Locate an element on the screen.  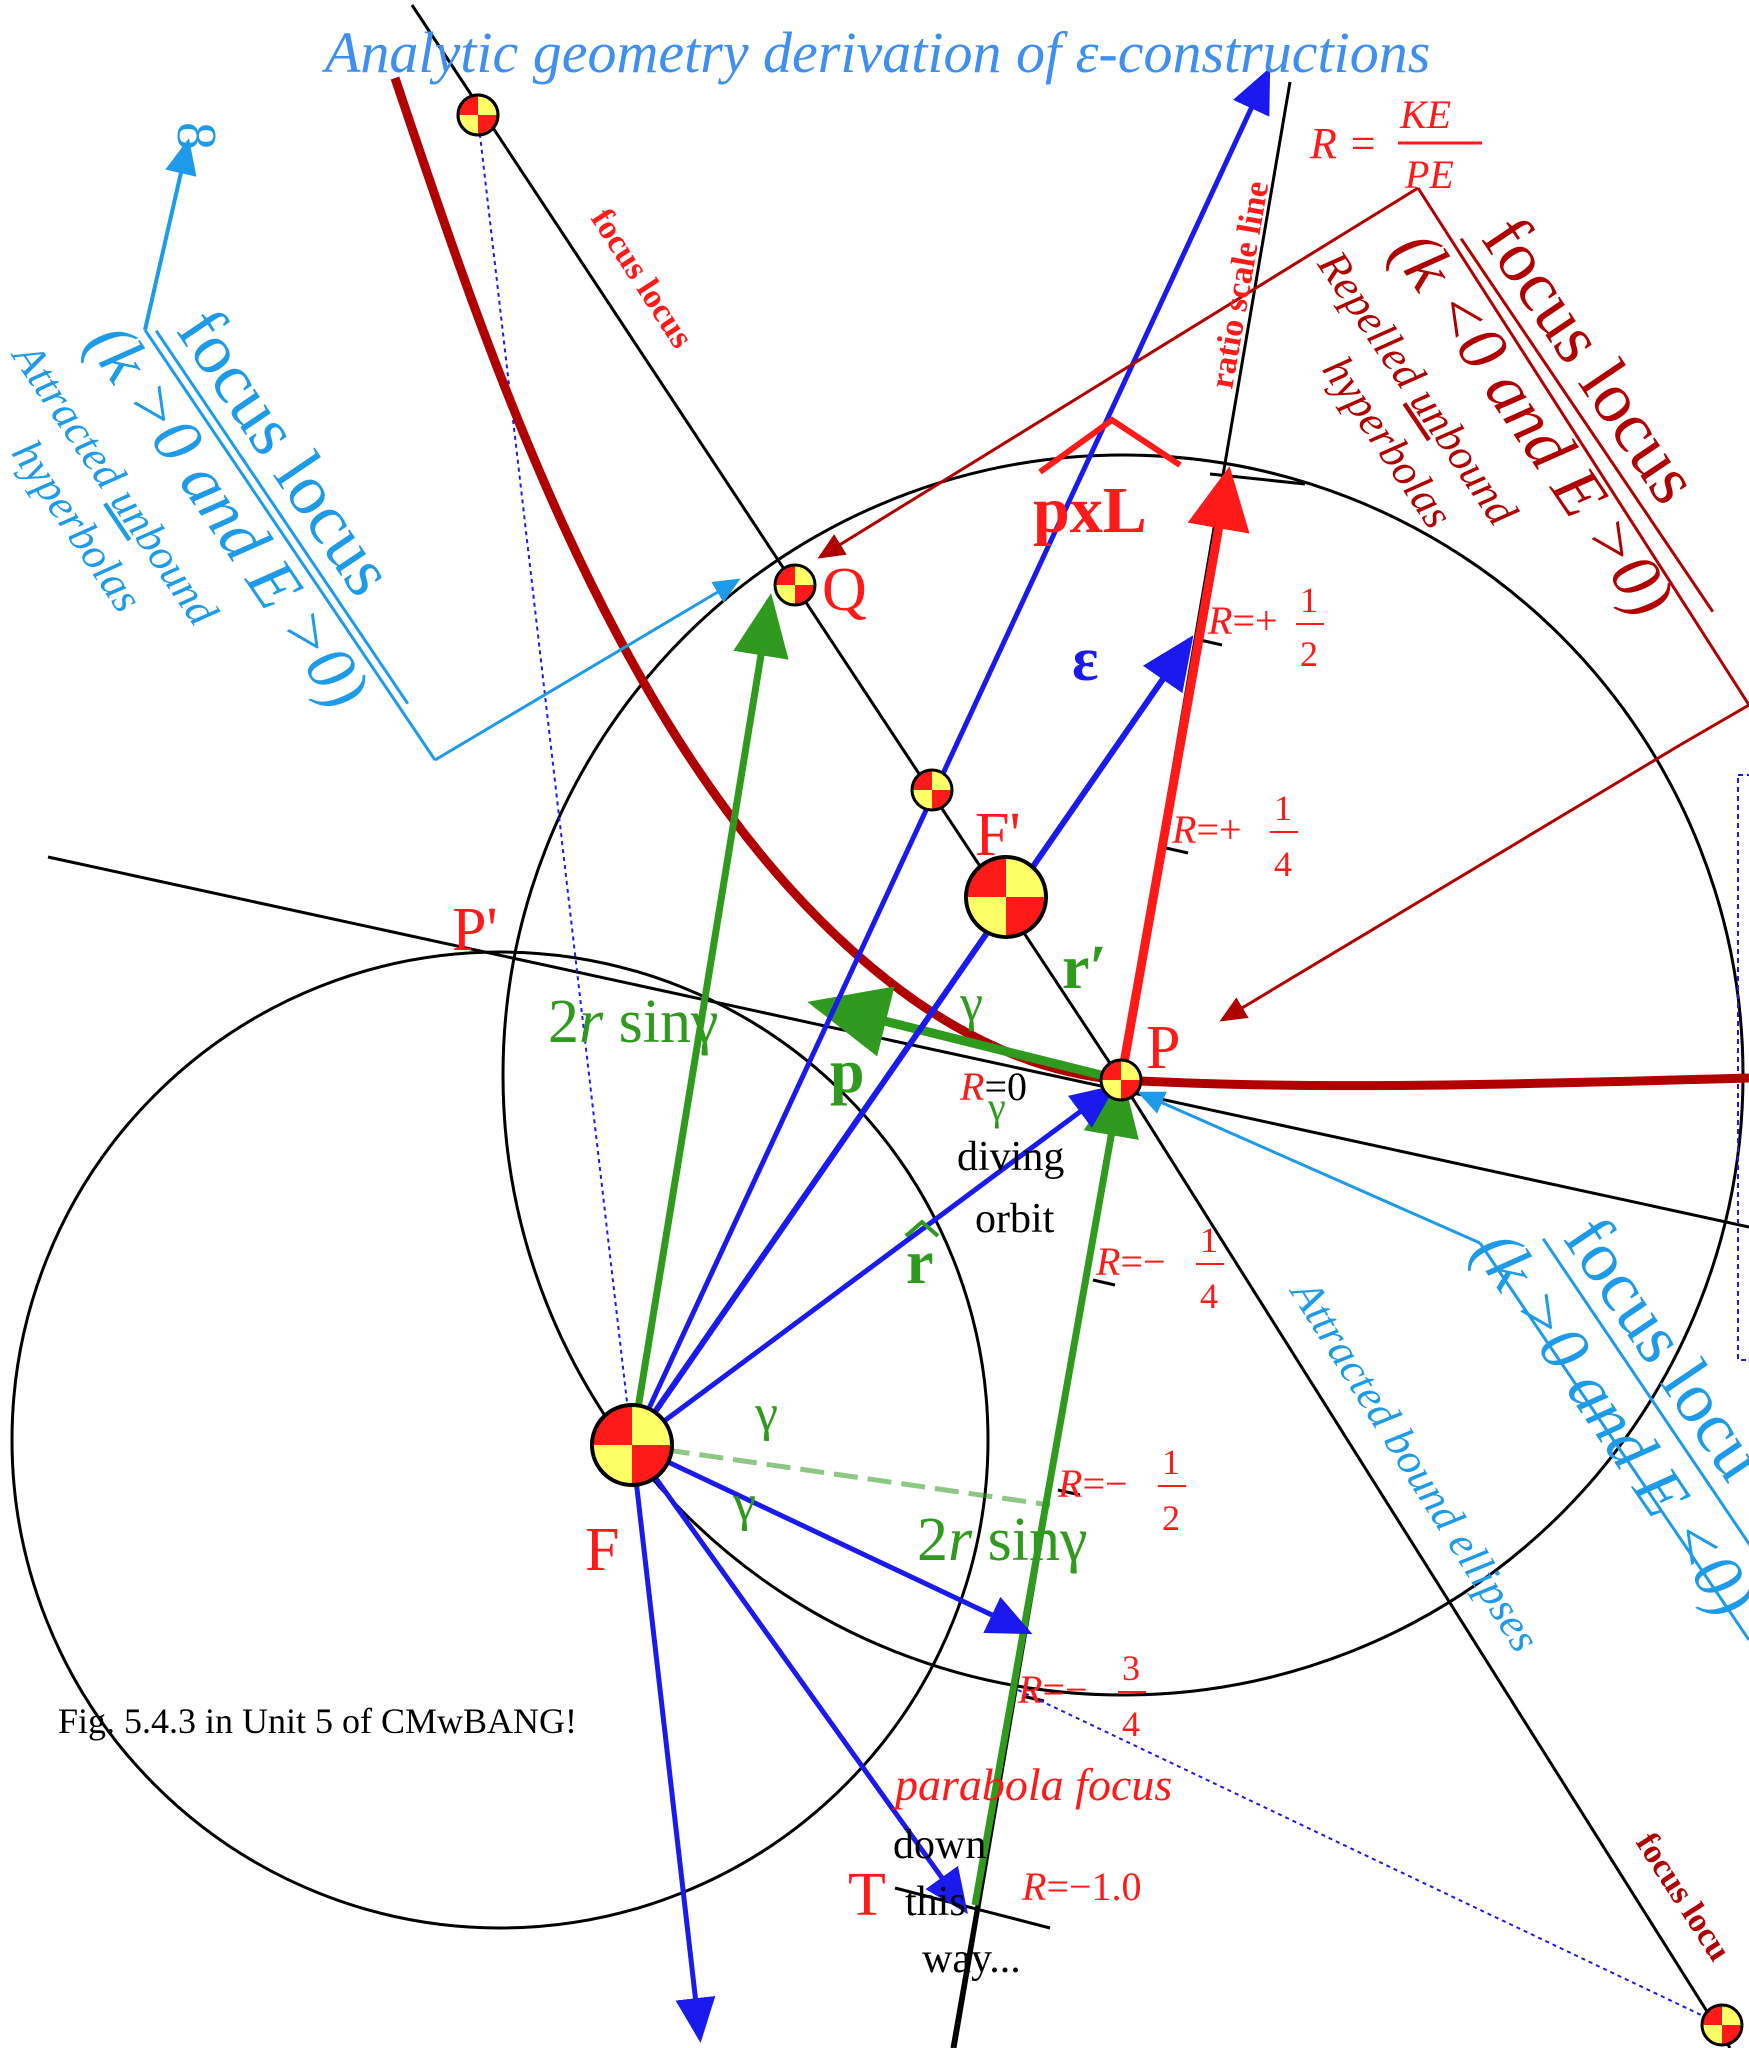
label-t: T is located at coordinates (867, 1895).